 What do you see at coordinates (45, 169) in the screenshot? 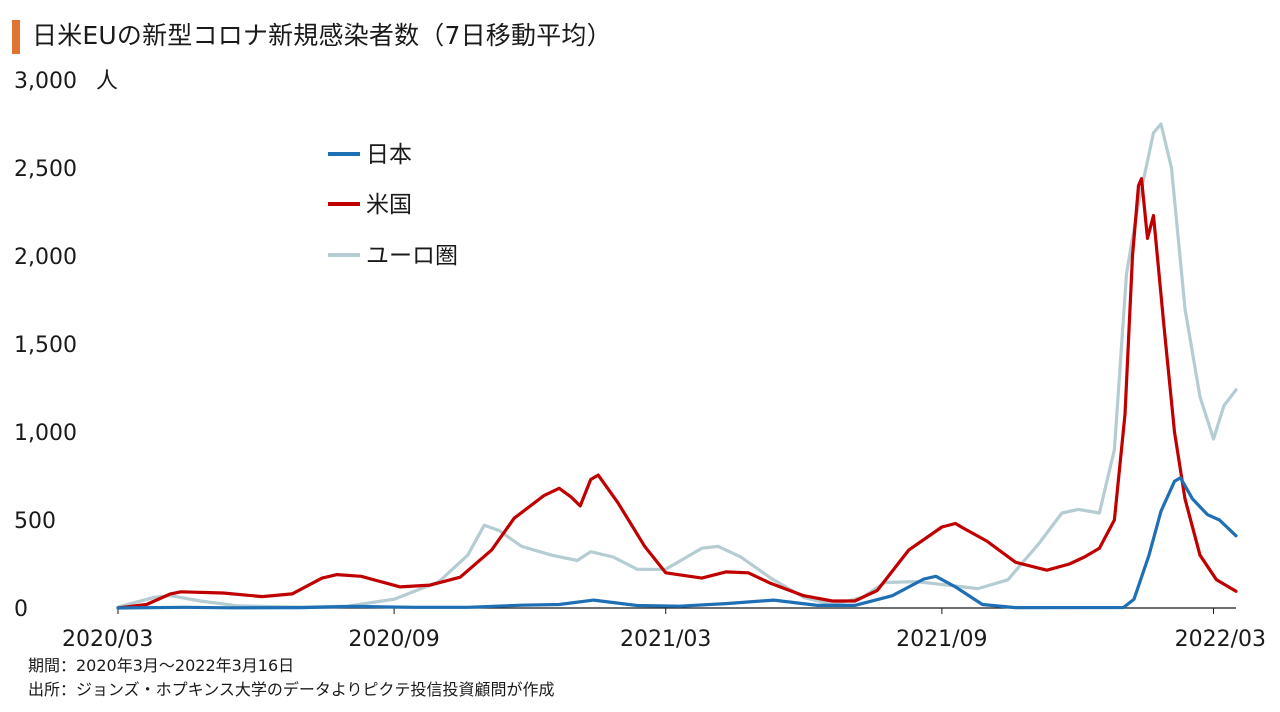
I see `y-tick-label: 2,500` at bounding box center [45, 169].